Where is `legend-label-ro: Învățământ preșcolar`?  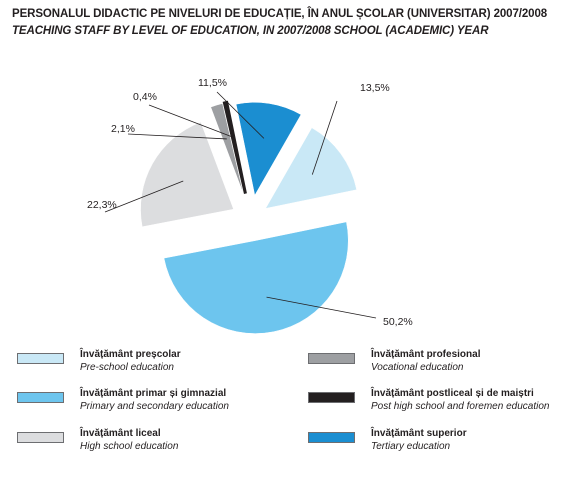 legend-label-ro: Învățământ preșcolar is located at coordinates (130, 354).